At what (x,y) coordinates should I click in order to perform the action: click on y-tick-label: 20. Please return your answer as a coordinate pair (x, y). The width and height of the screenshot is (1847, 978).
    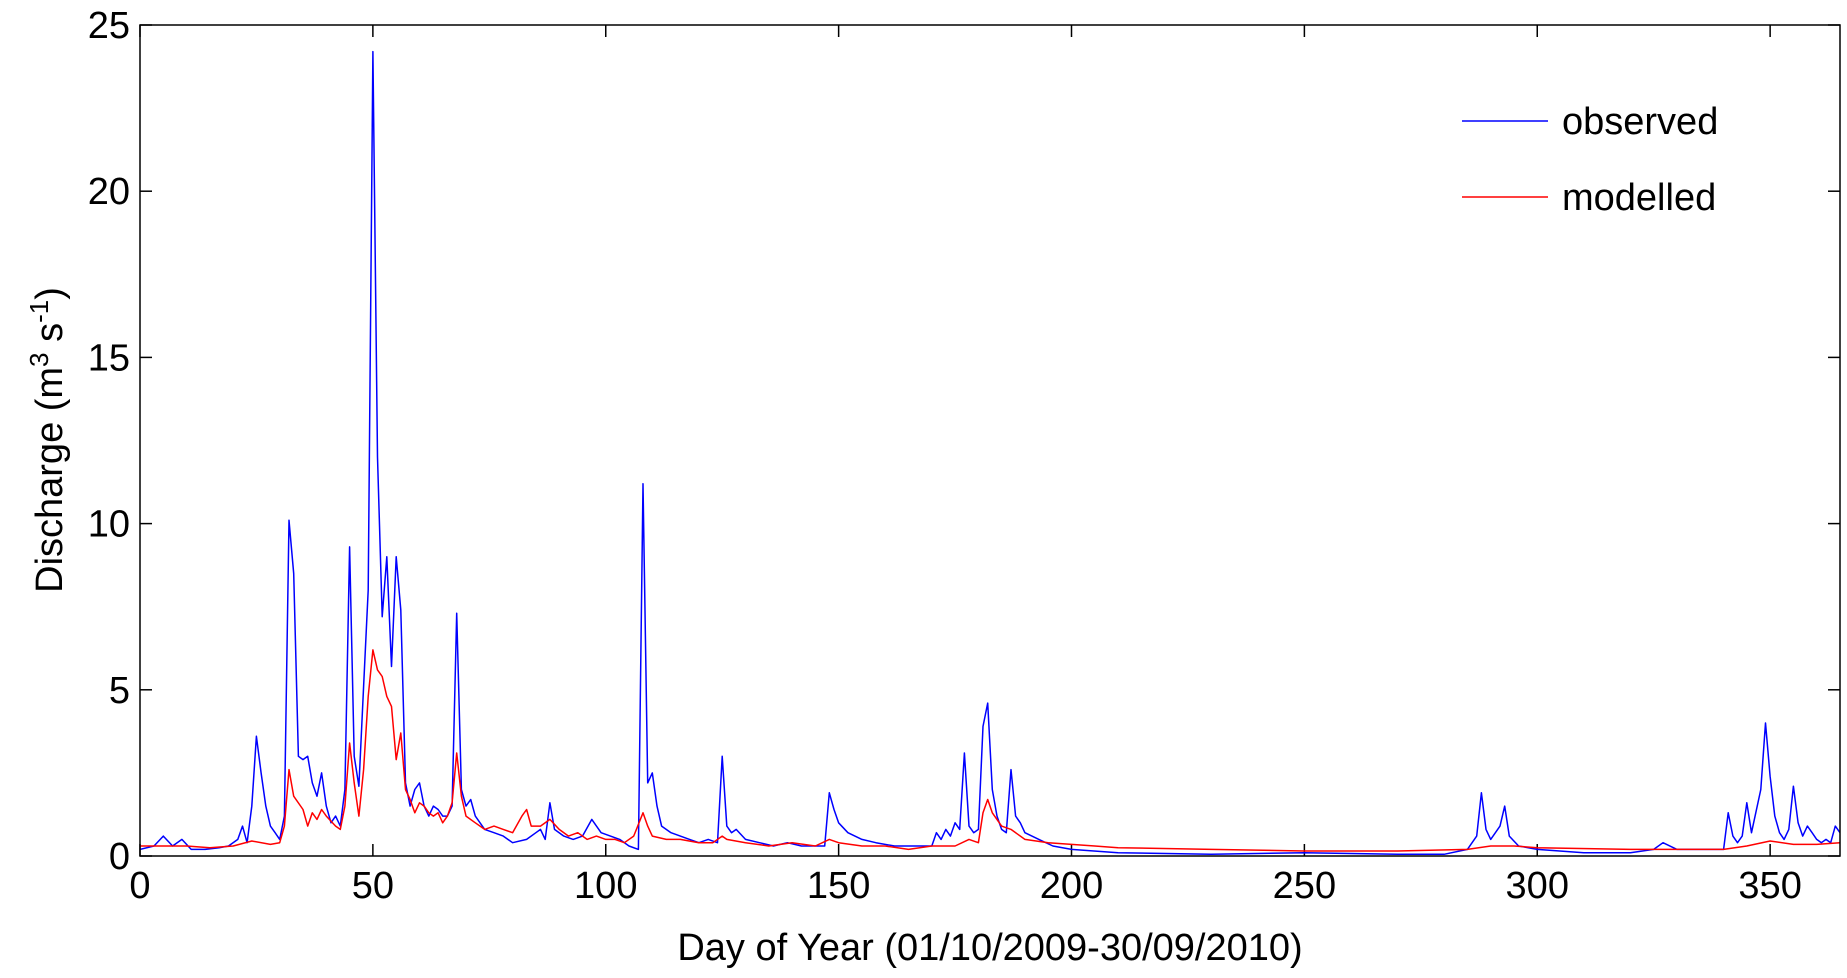
    Looking at the image, I should click on (109, 192).